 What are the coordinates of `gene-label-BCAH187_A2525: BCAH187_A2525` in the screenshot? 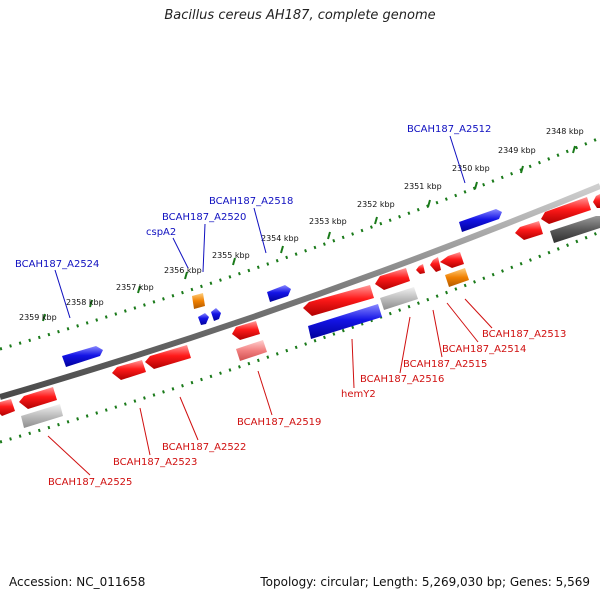 It's located at (90, 482).